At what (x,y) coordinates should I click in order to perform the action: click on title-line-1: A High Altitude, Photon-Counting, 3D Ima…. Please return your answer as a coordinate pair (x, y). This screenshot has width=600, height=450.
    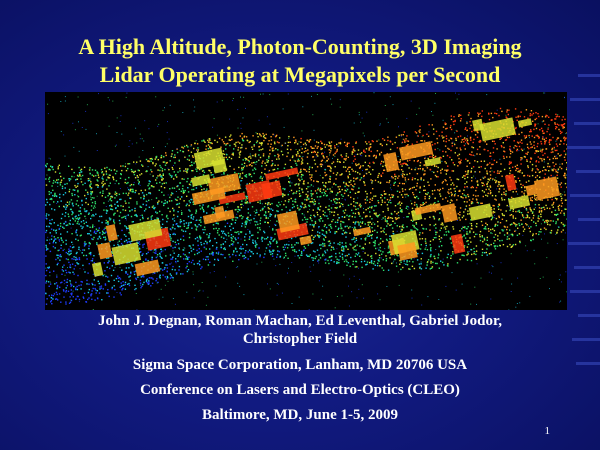
    Looking at the image, I should click on (300, 46).